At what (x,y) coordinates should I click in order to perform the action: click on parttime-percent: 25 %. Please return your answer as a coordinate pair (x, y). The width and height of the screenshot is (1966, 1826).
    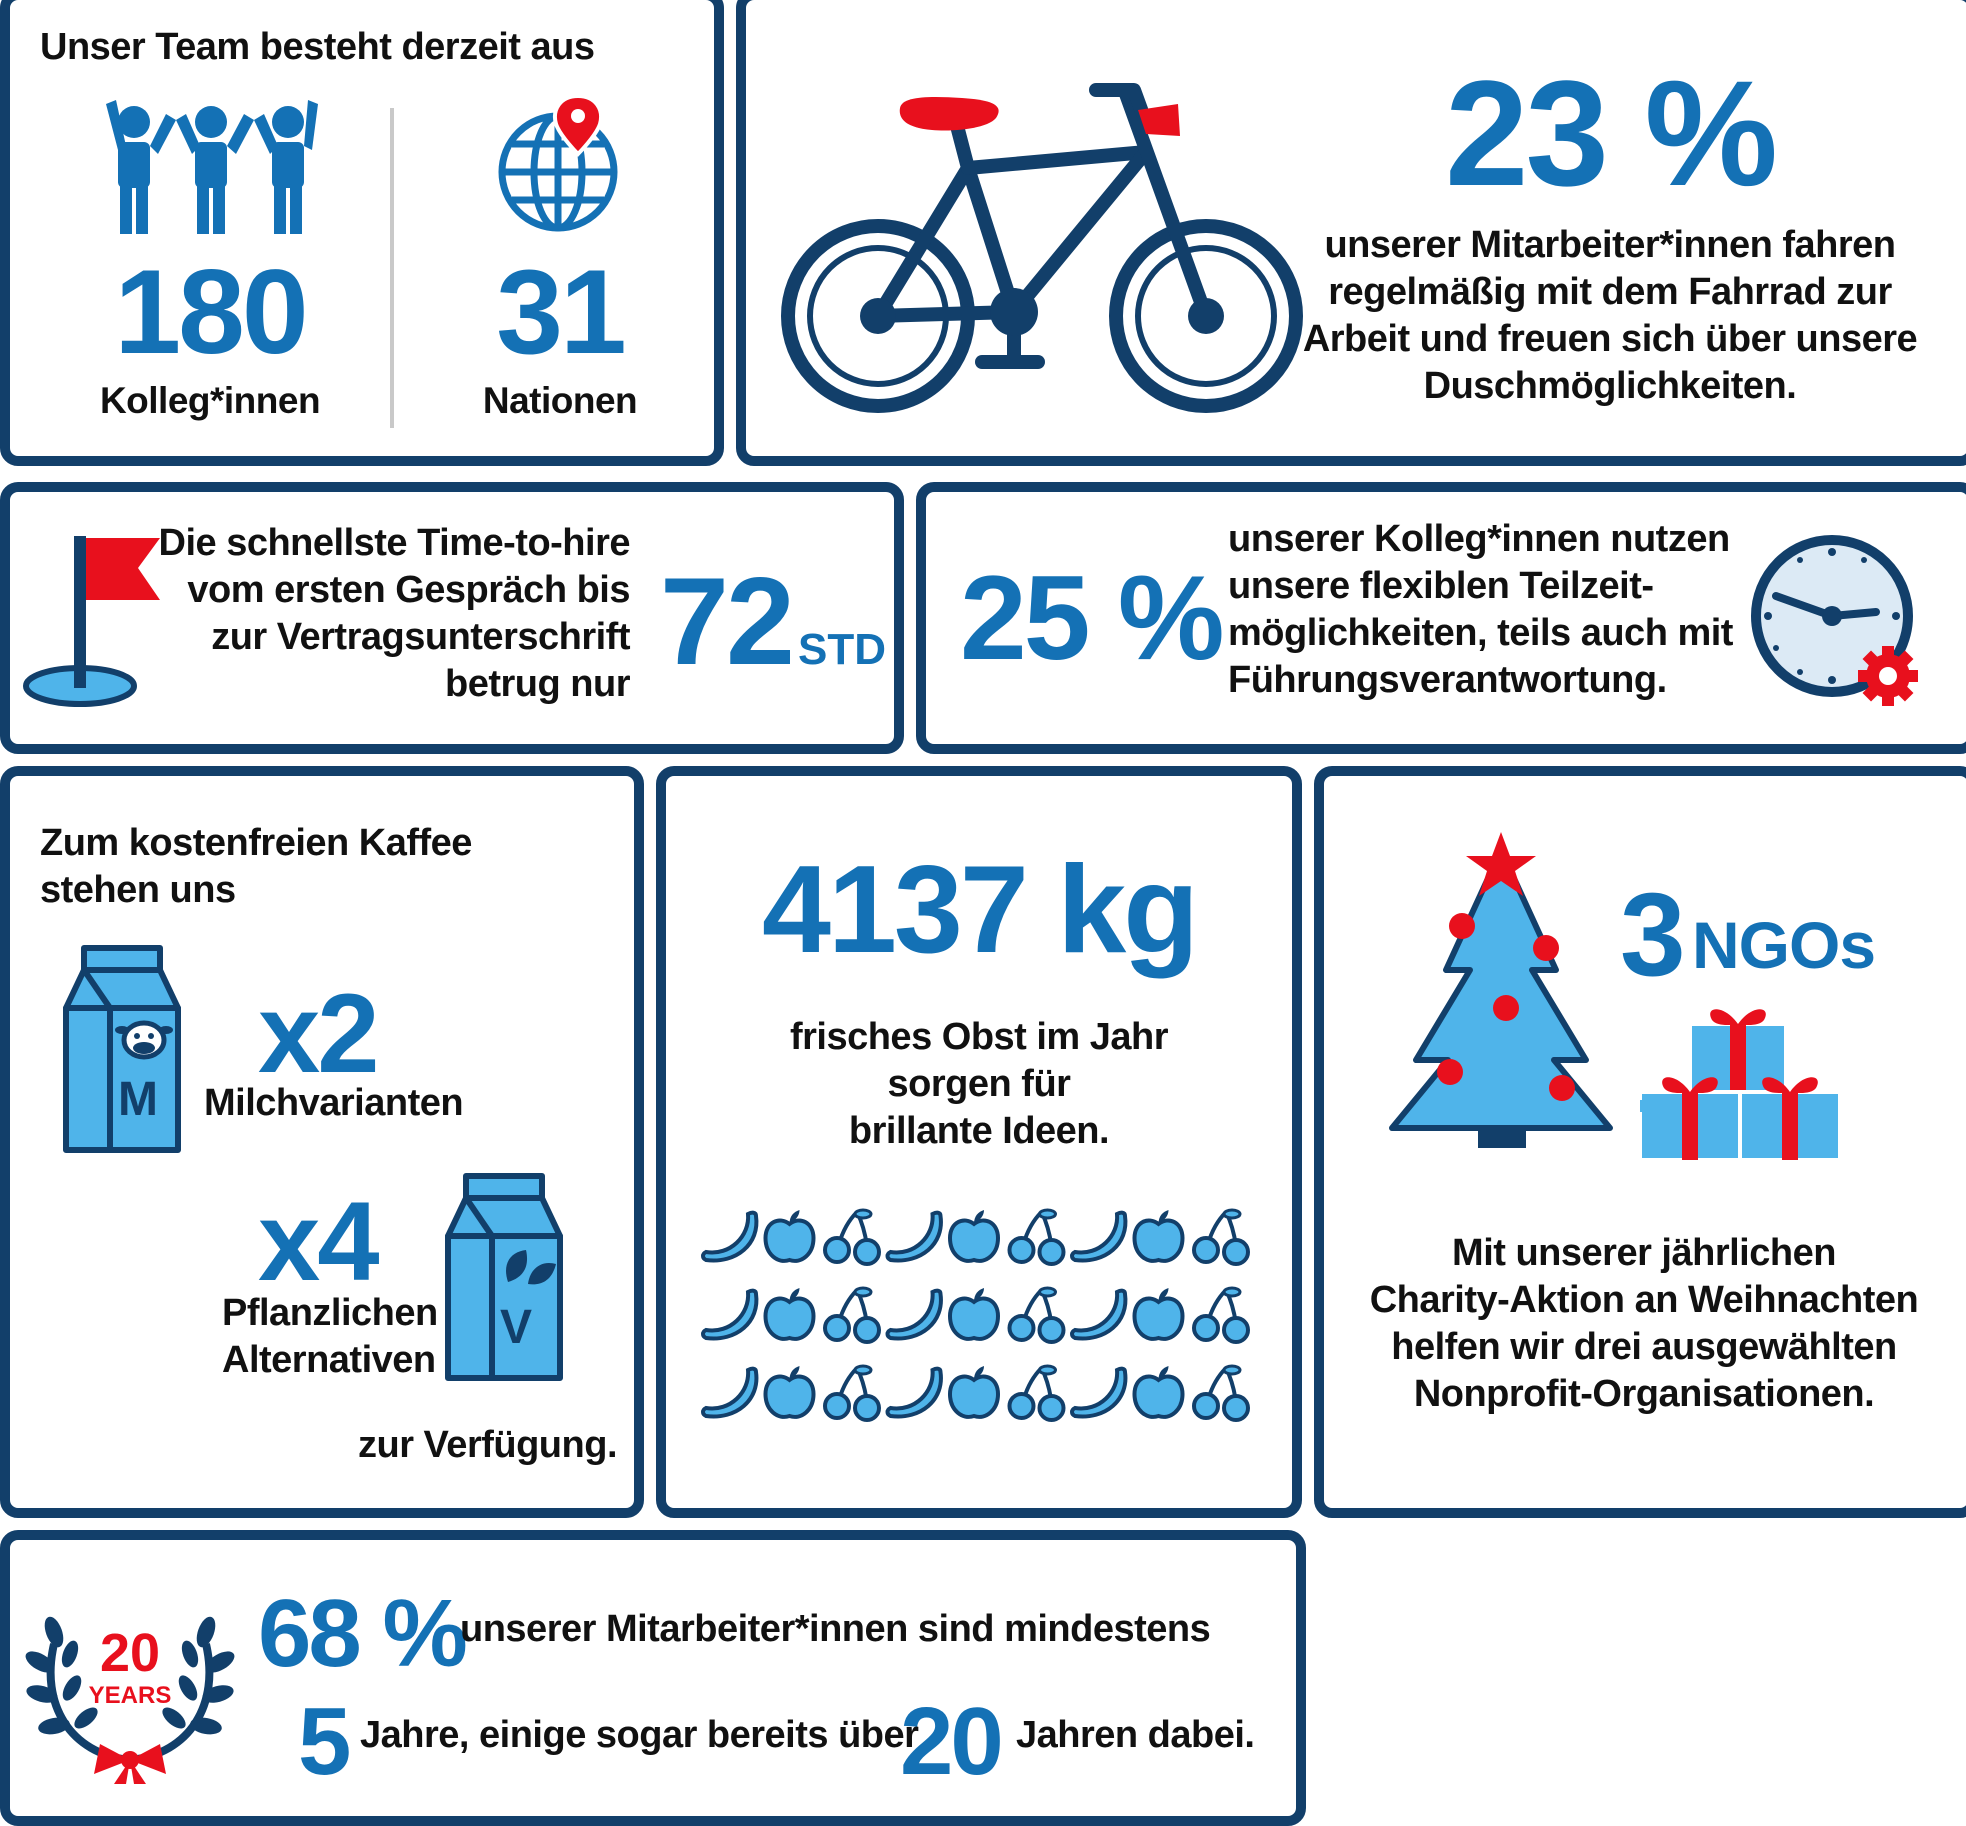
    Looking at the image, I should click on (1092, 618).